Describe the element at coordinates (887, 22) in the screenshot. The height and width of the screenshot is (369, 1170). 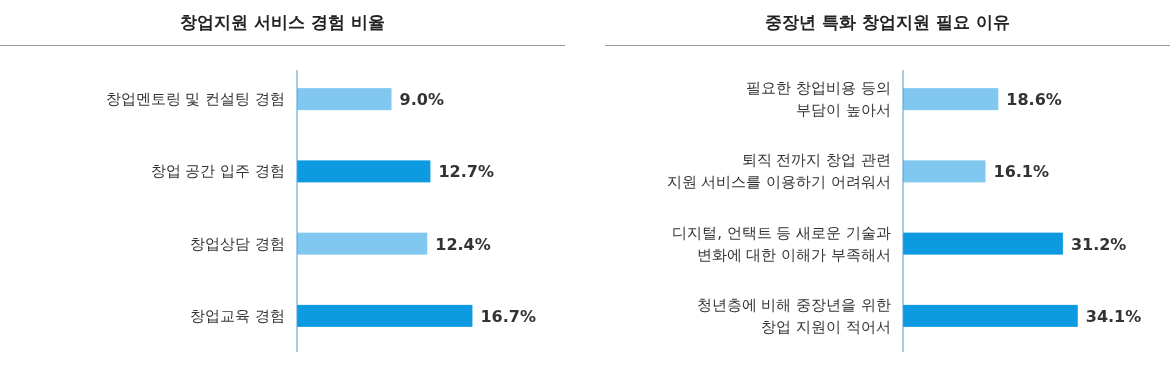
I see `chart-title: 중장년 특화 창업지원 필요 이유` at that location.